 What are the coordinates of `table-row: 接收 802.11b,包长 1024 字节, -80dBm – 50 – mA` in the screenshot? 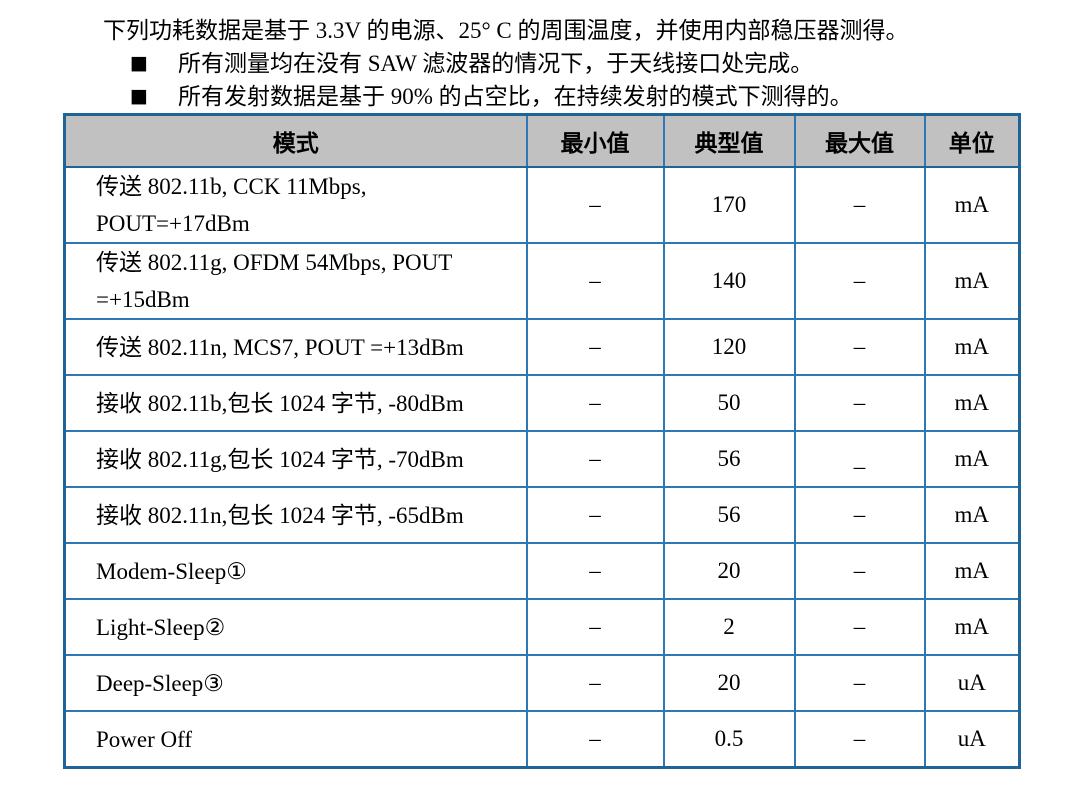 It's located at (542, 403).